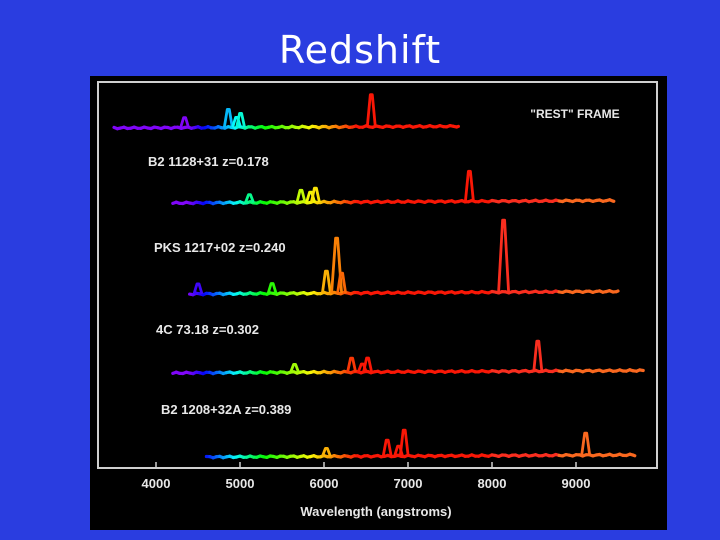 This screenshot has height=540, width=720. What do you see at coordinates (240, 483) in the screenshot?
I see `x-tick-label-5000: 5000` at bounding box center [240, 483].